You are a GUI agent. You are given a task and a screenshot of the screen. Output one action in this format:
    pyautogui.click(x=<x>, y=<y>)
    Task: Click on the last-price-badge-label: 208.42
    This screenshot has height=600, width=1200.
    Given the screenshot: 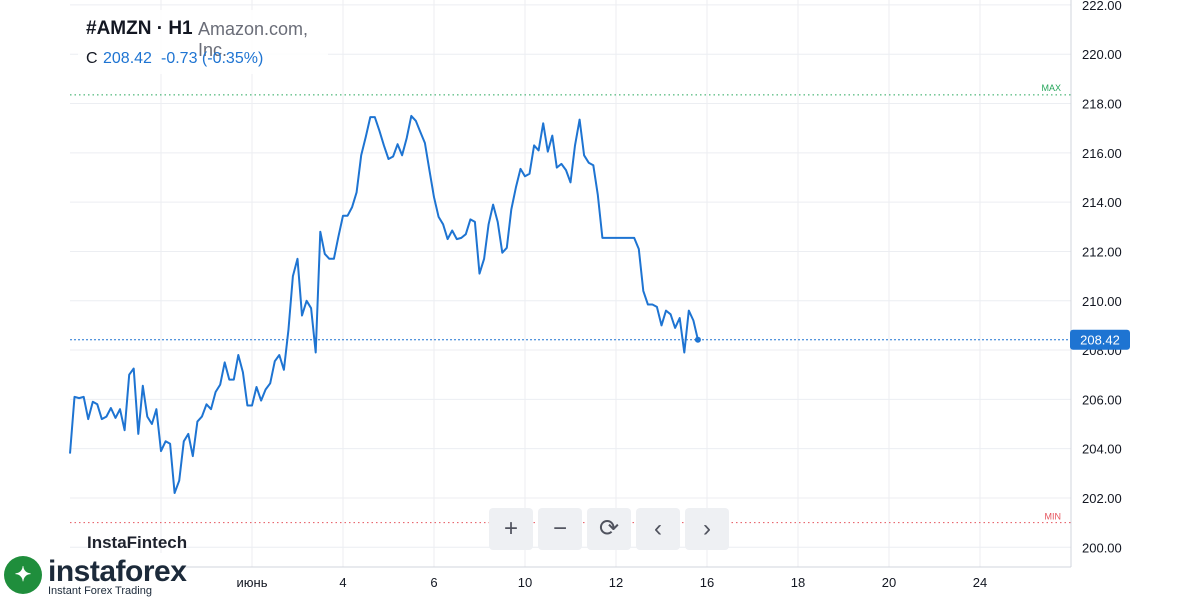 What is the action you would take?
    pyautogui.click(x=1100, y=340)
    